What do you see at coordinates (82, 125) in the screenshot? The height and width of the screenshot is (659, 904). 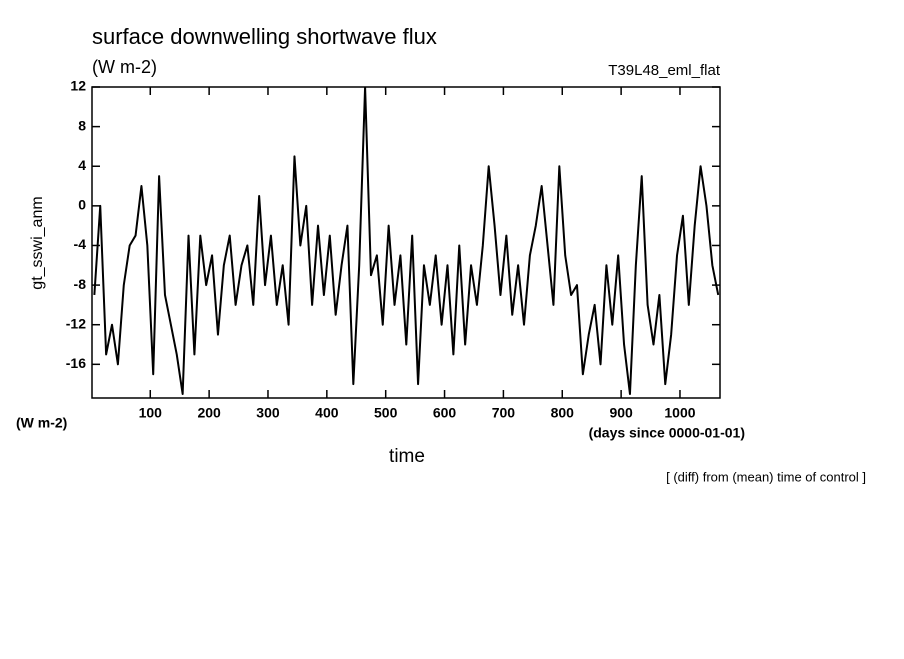 I see `y-tick-label: 8` at bounding box center [82, 125].